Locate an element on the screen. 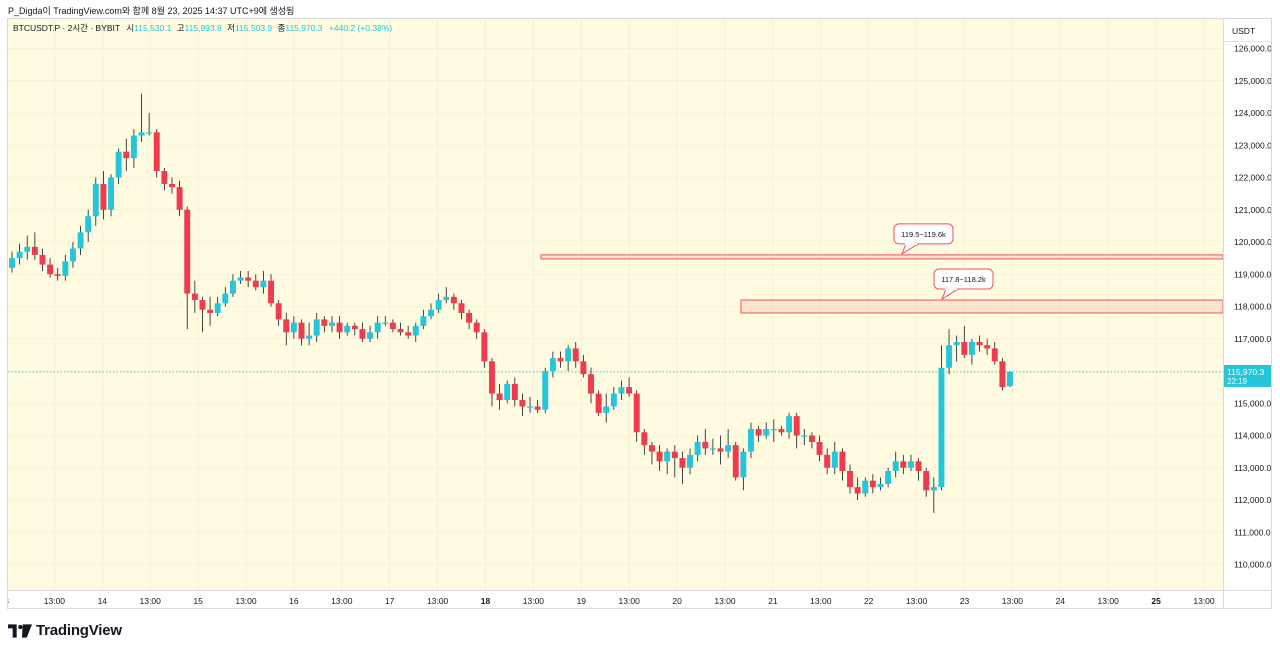  price-zone is located at coordinates (982, 306).